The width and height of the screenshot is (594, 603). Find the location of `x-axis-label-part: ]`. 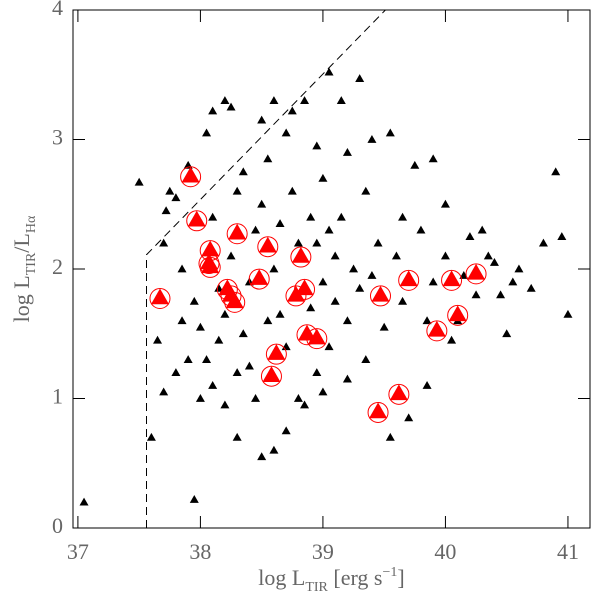

x-axis-label-part: ] is located at coordinates (400, 577).